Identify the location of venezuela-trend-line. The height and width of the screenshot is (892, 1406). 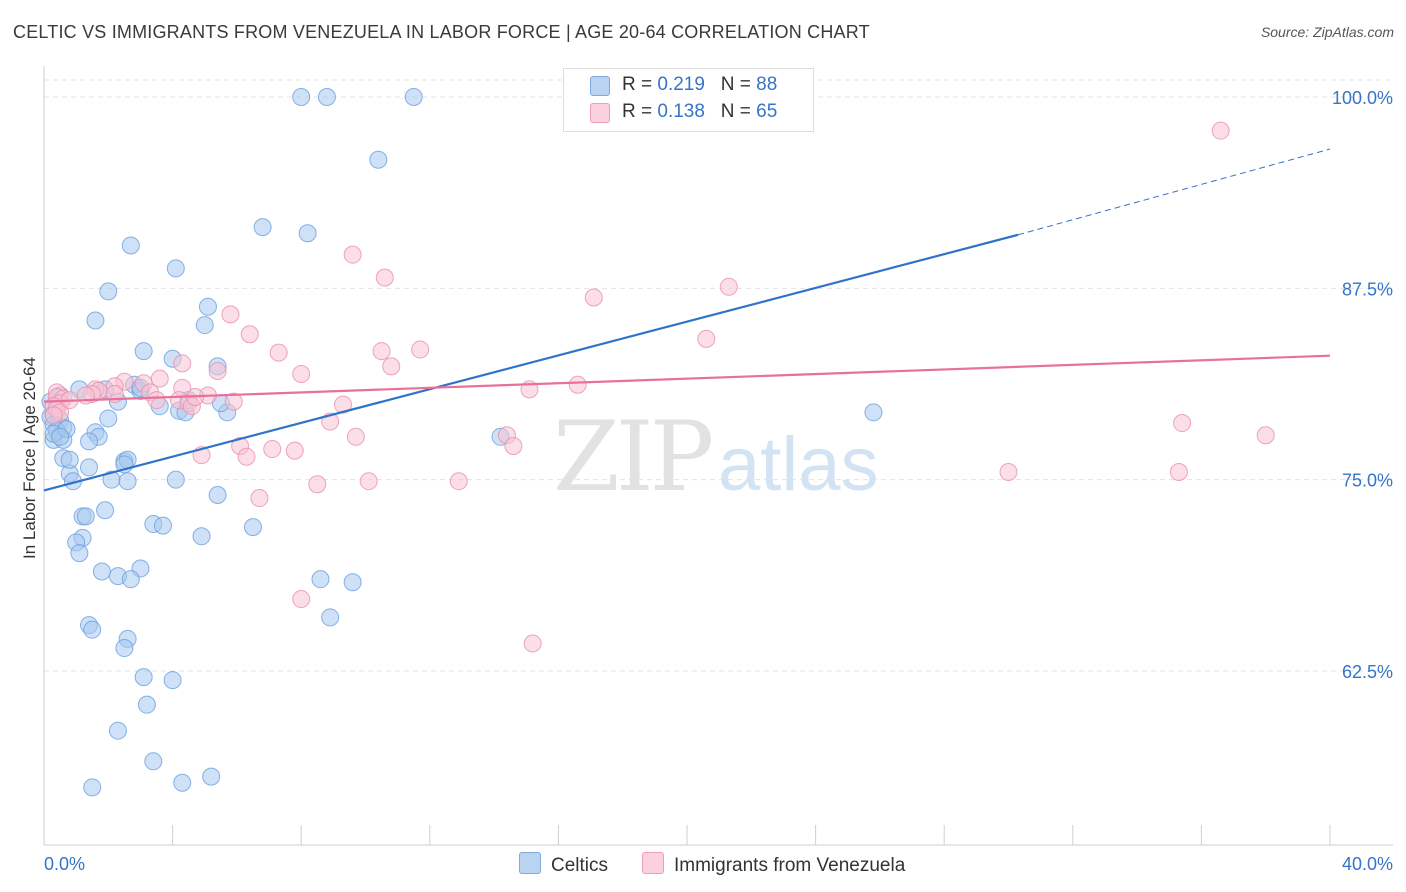
(687, 378).